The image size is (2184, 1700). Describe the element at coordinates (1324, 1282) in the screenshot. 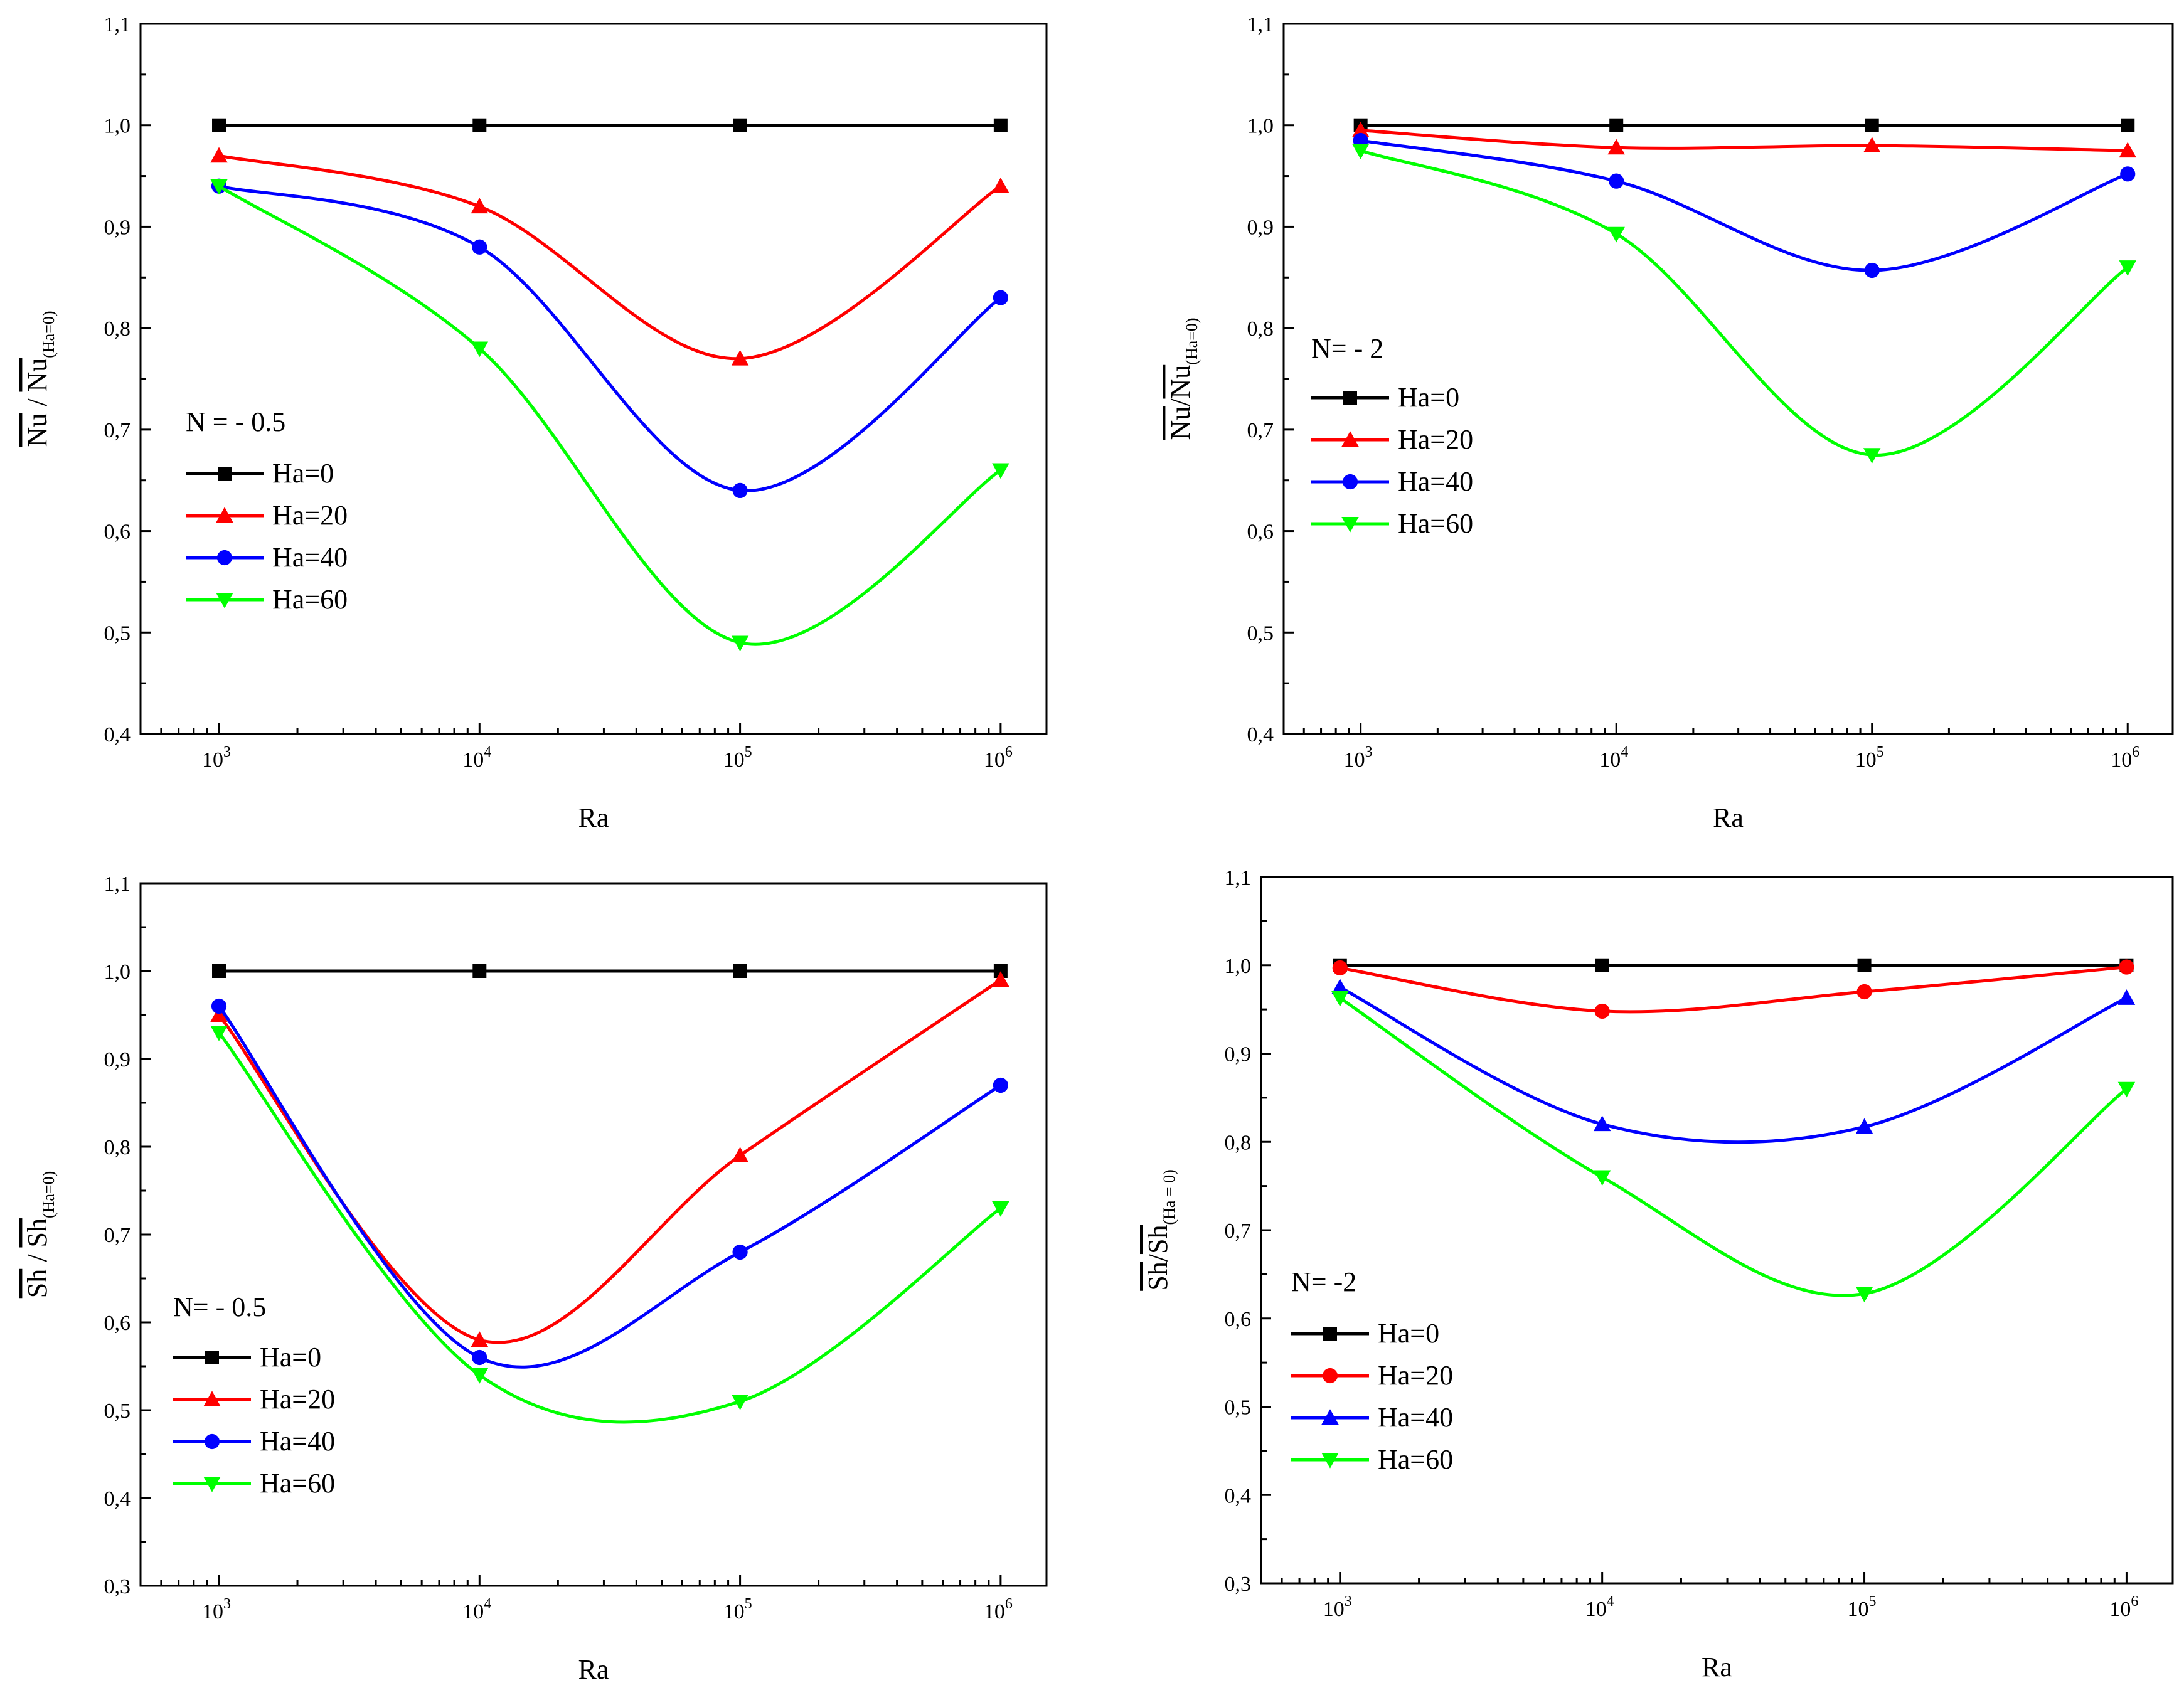

I see `legend-title: N= -2` at that location.